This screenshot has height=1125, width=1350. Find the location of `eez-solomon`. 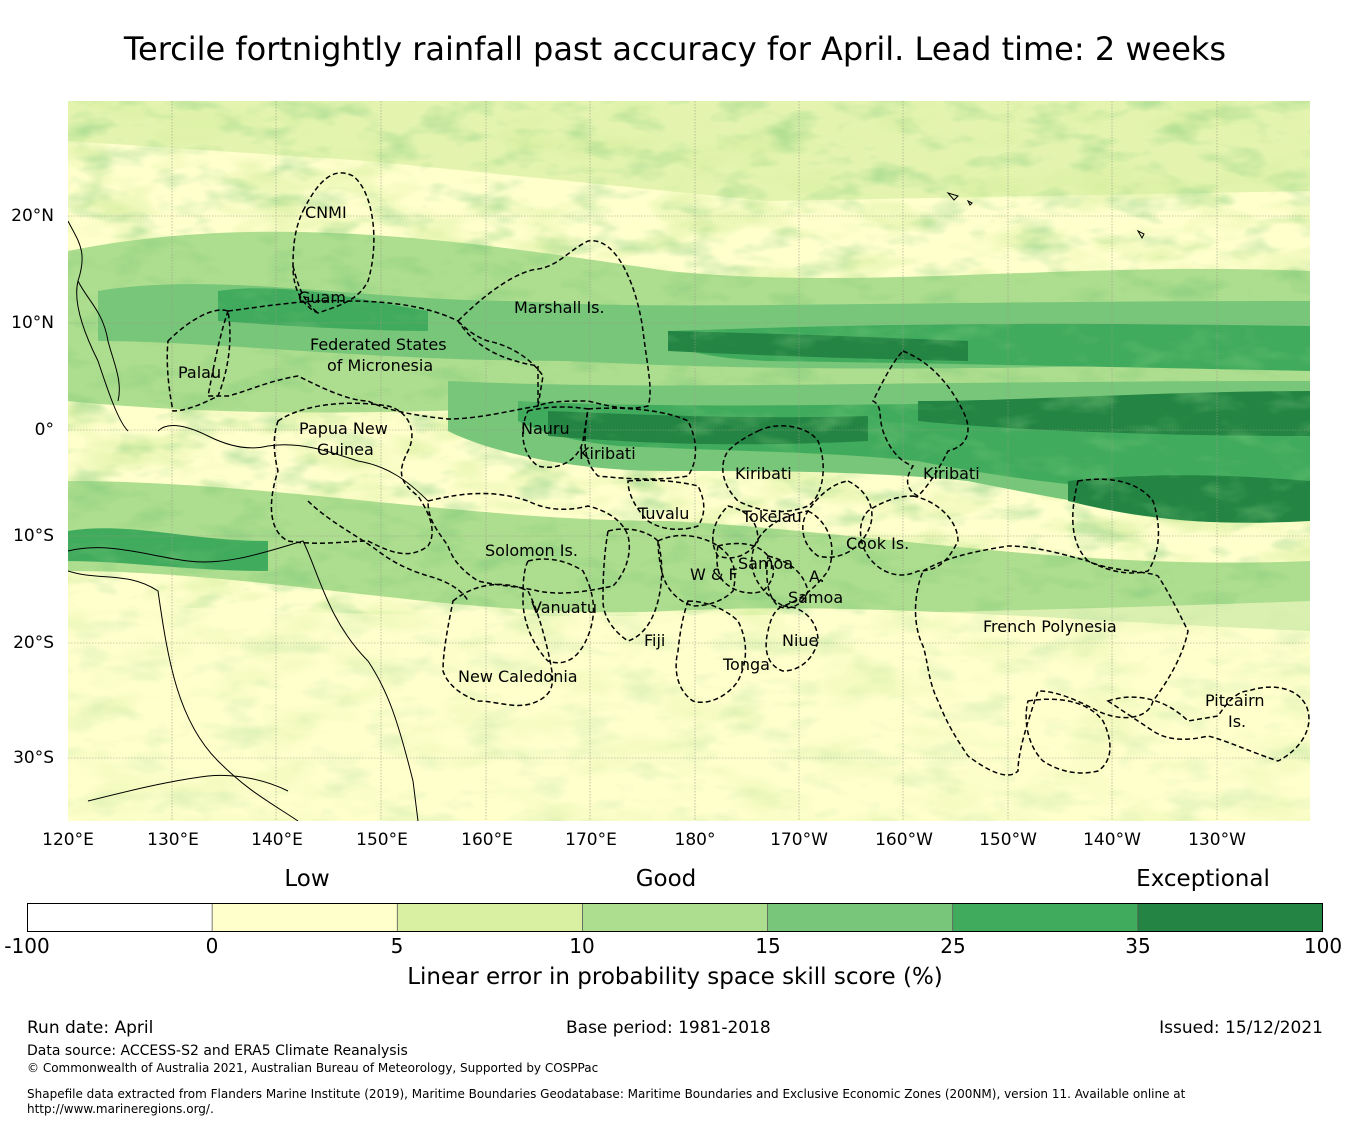

eez-solomon is located at coordinates (528, 543).